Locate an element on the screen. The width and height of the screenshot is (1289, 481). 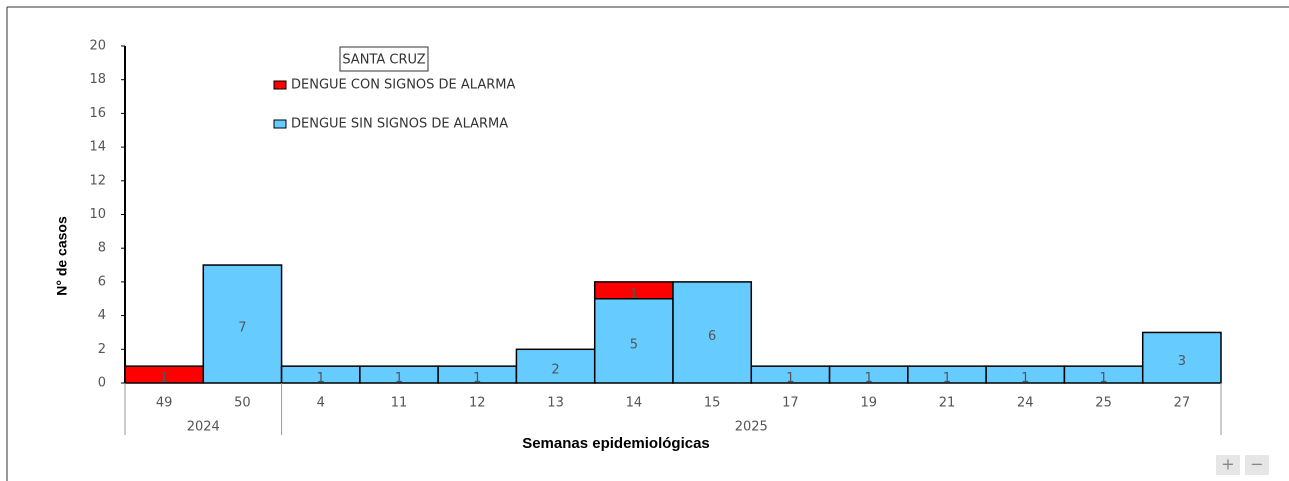
x-tick-label: 25 is located at coordinates (1103, 403).